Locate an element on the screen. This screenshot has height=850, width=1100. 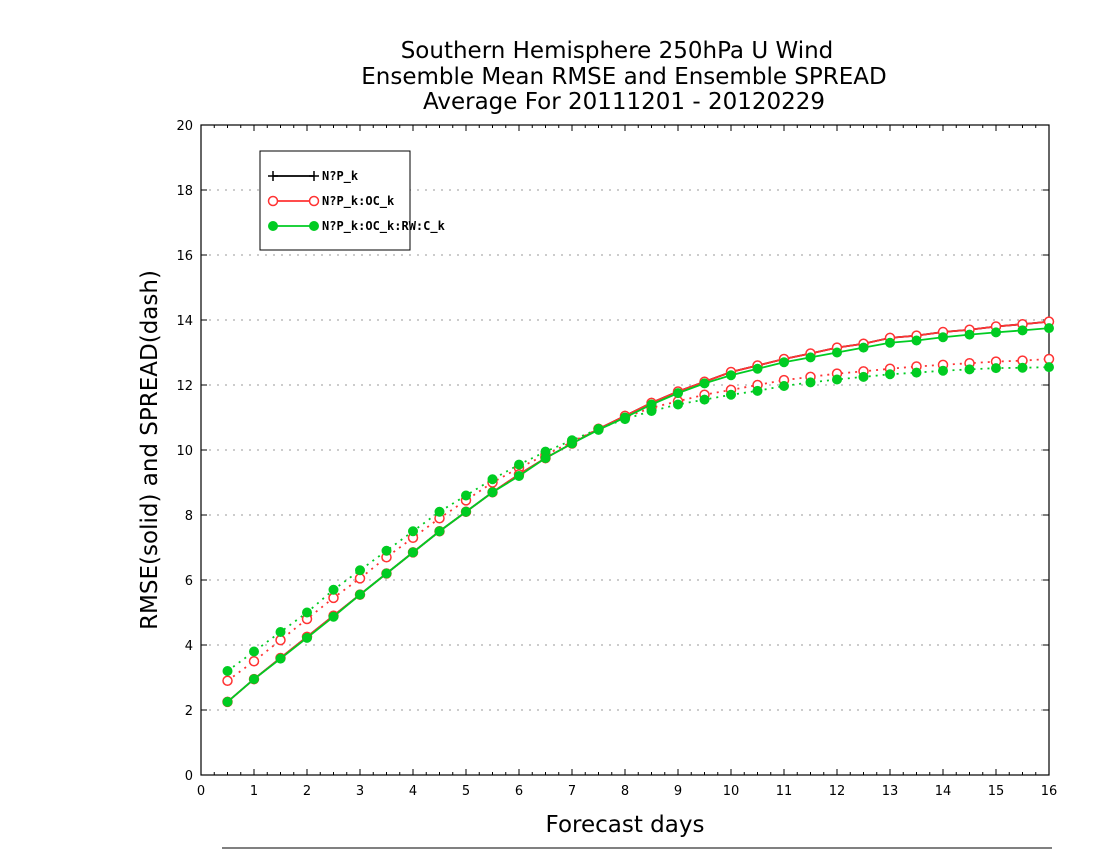
legend-entry-0: N?P_k is located at coordinates (313, 176).